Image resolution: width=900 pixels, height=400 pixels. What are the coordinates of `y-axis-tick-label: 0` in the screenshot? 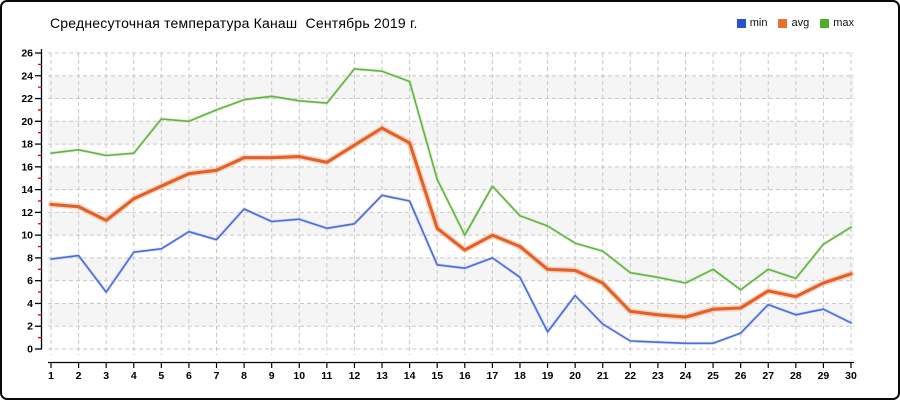 It's located at (30, 350).